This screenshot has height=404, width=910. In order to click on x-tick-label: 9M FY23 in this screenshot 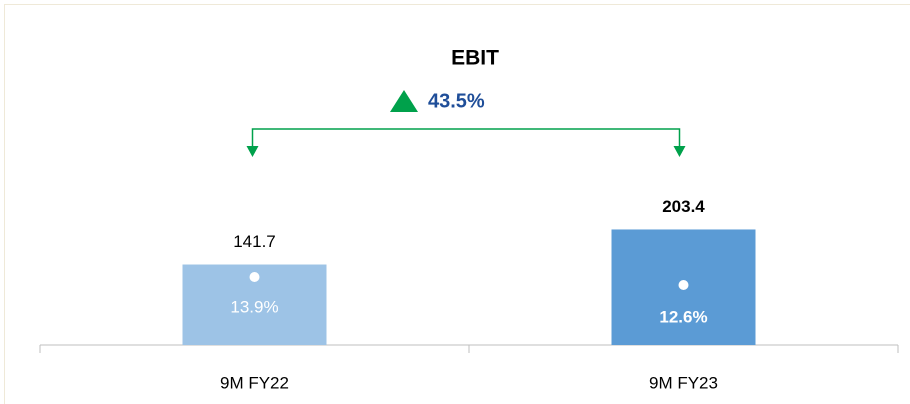, I will do `click(683, 382)`.